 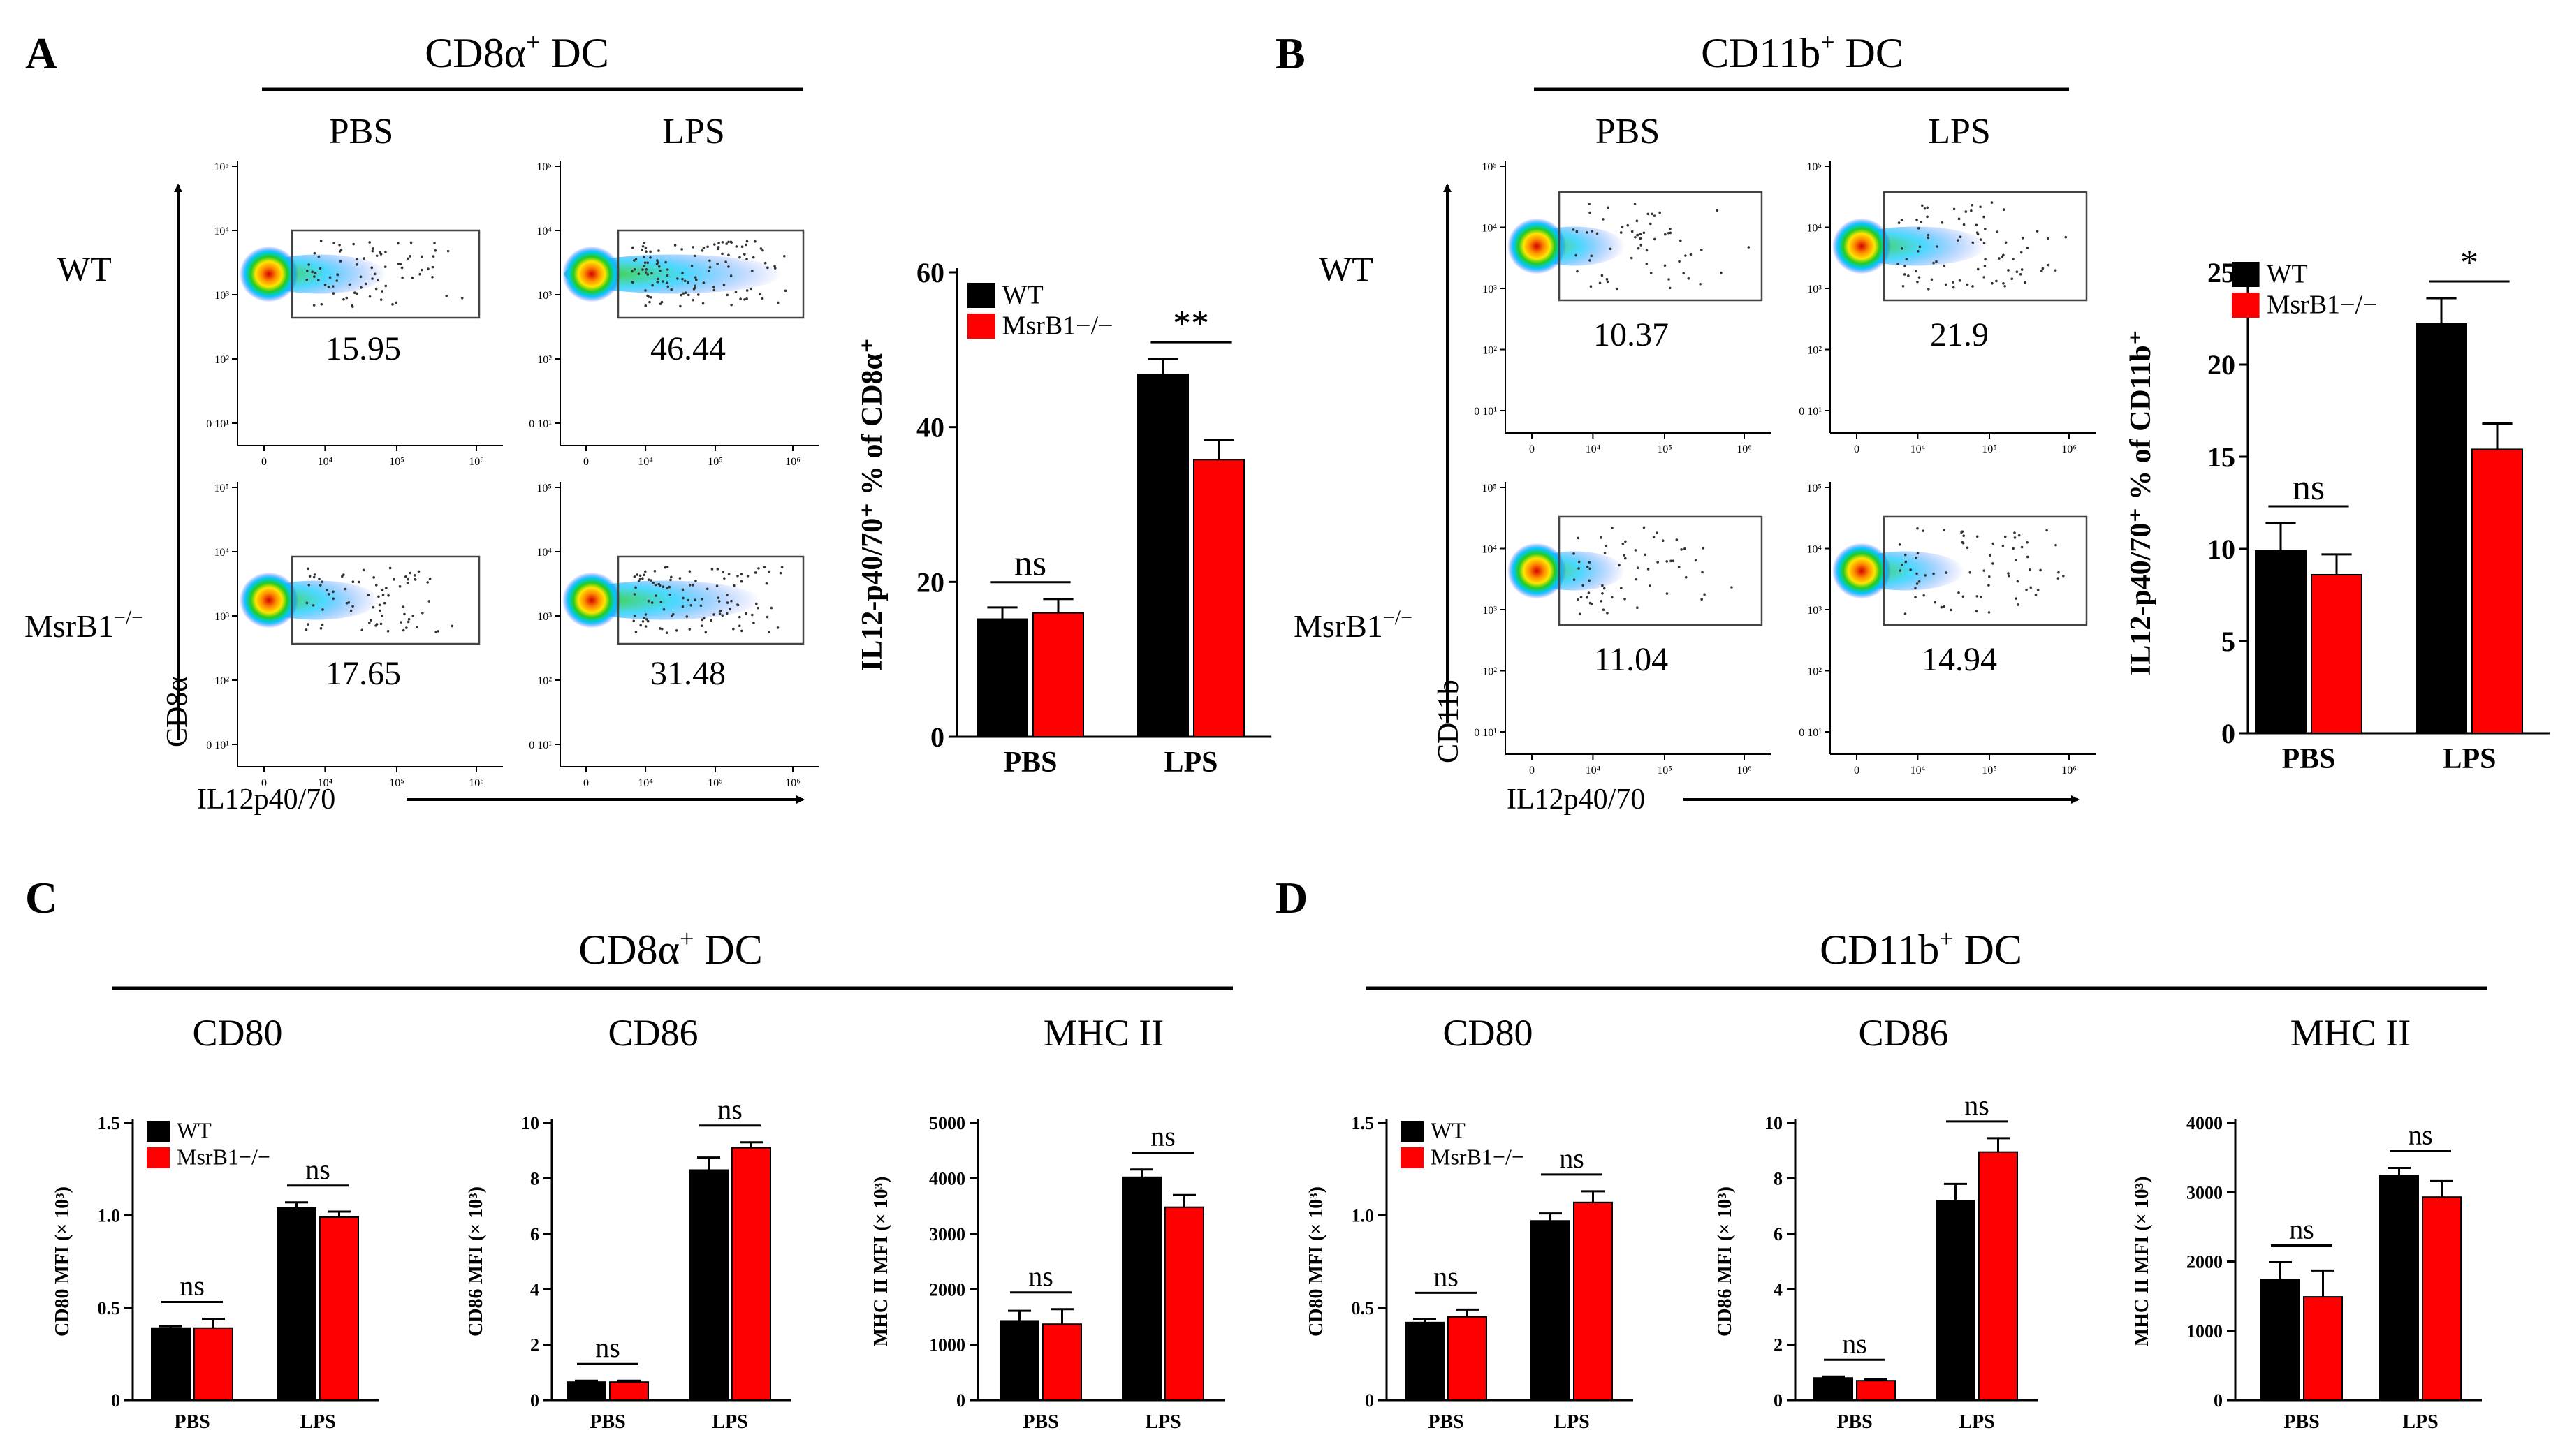 I want to click on y-tick-label: 0, so click(x=1778, y=1401).